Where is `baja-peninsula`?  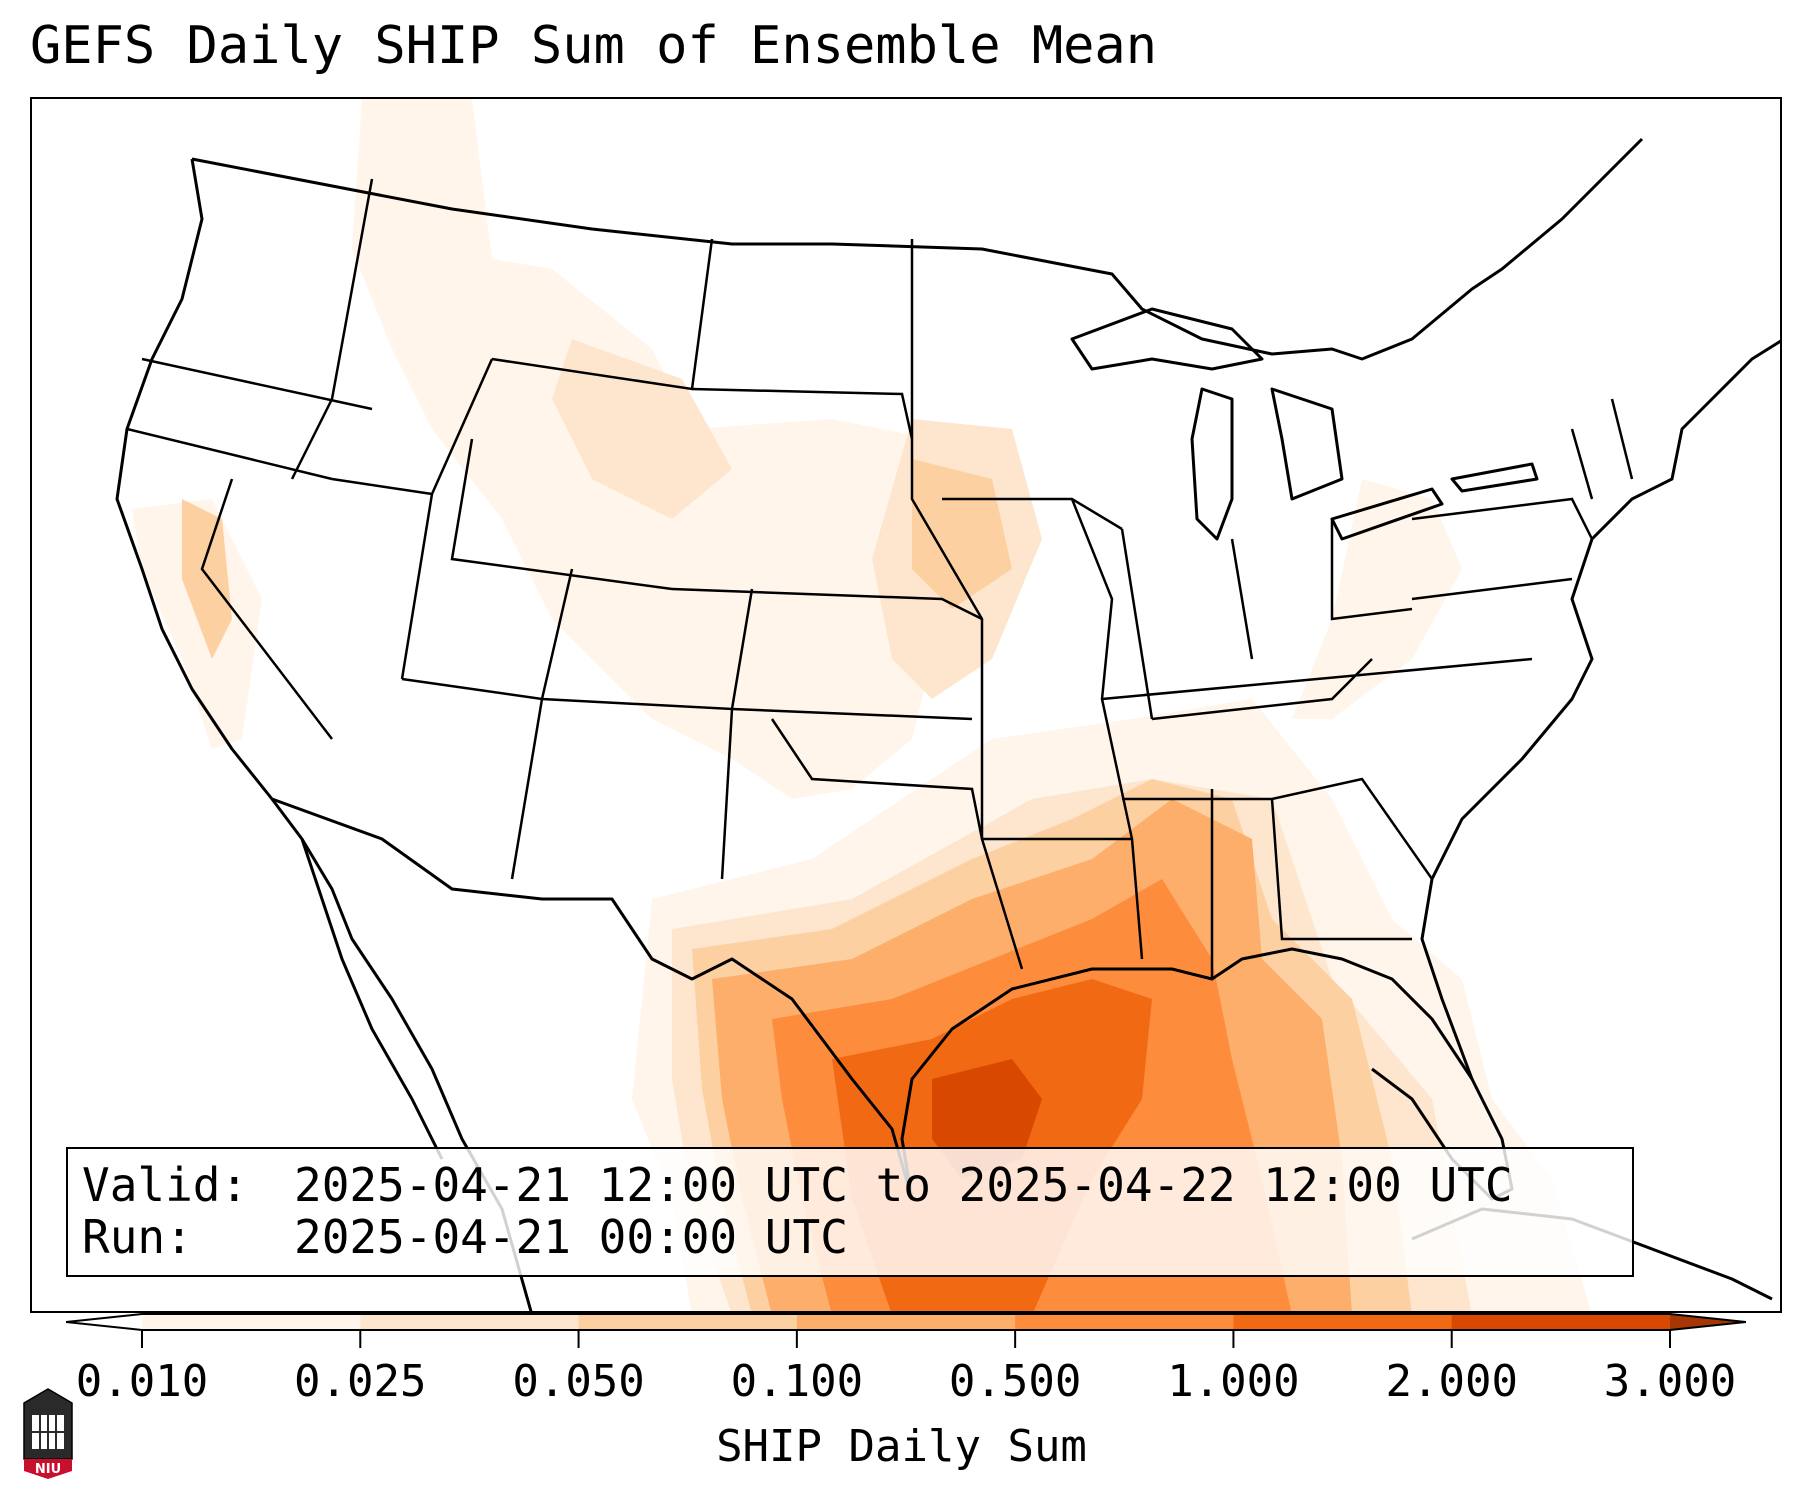
baja-peninsula is located at coordinates (372, 999).